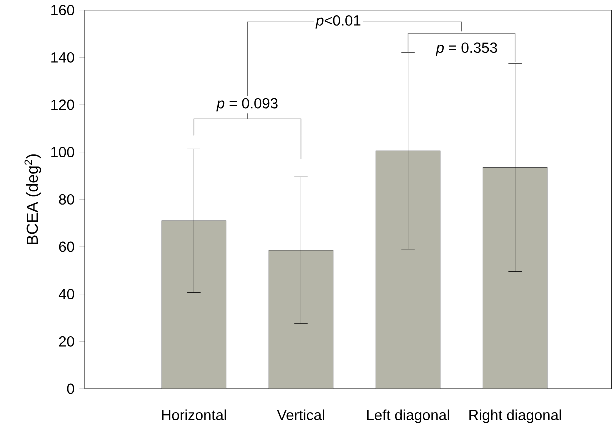  Describe the element at coordinates (338, 22) in the screenshot. I see `annotation: p<0.01` at that location.